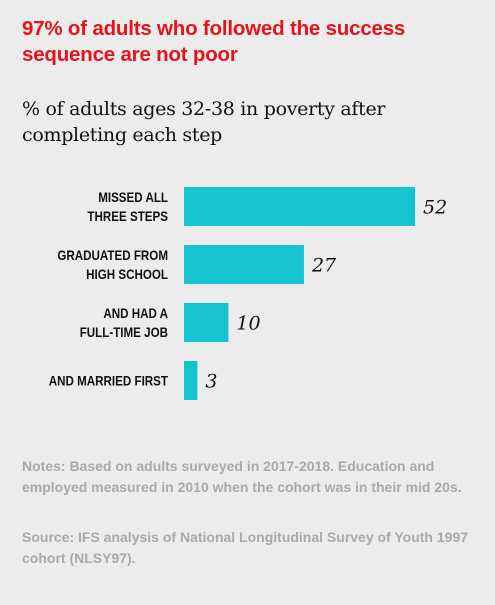 The width and height of the screenshot is (495, 605). I want to click on bar-graduated-from-high-school, so click(244, 264).